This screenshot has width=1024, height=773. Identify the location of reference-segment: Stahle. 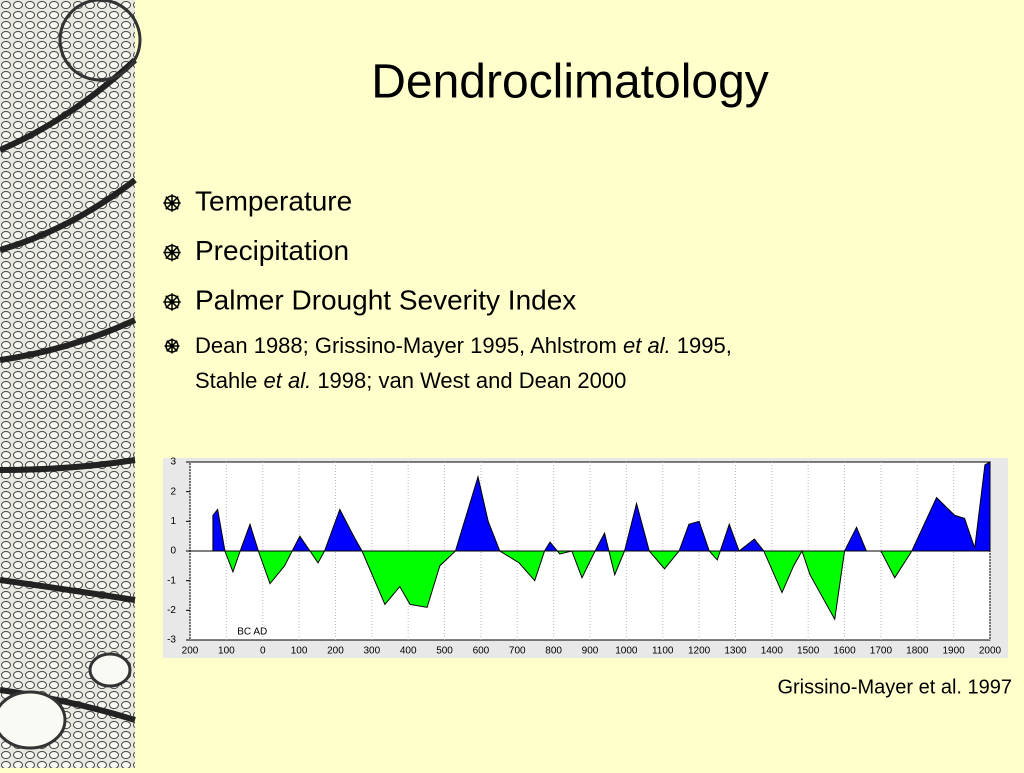
(229, 380).